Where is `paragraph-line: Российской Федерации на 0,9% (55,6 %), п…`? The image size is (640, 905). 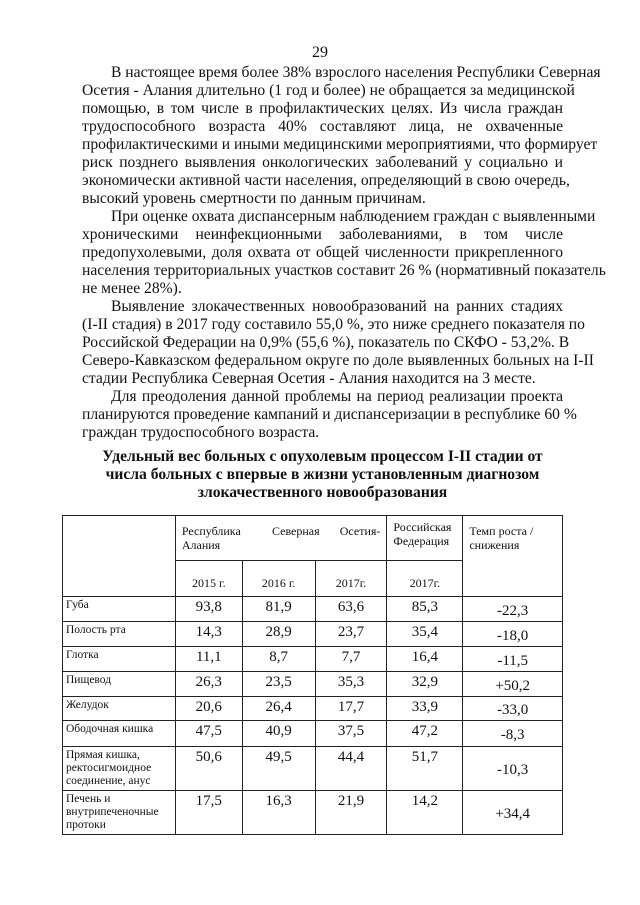 paragraph-line: Российской Федерации на 0,9% (55,6 %), п… is located at coordinates (326, 342).